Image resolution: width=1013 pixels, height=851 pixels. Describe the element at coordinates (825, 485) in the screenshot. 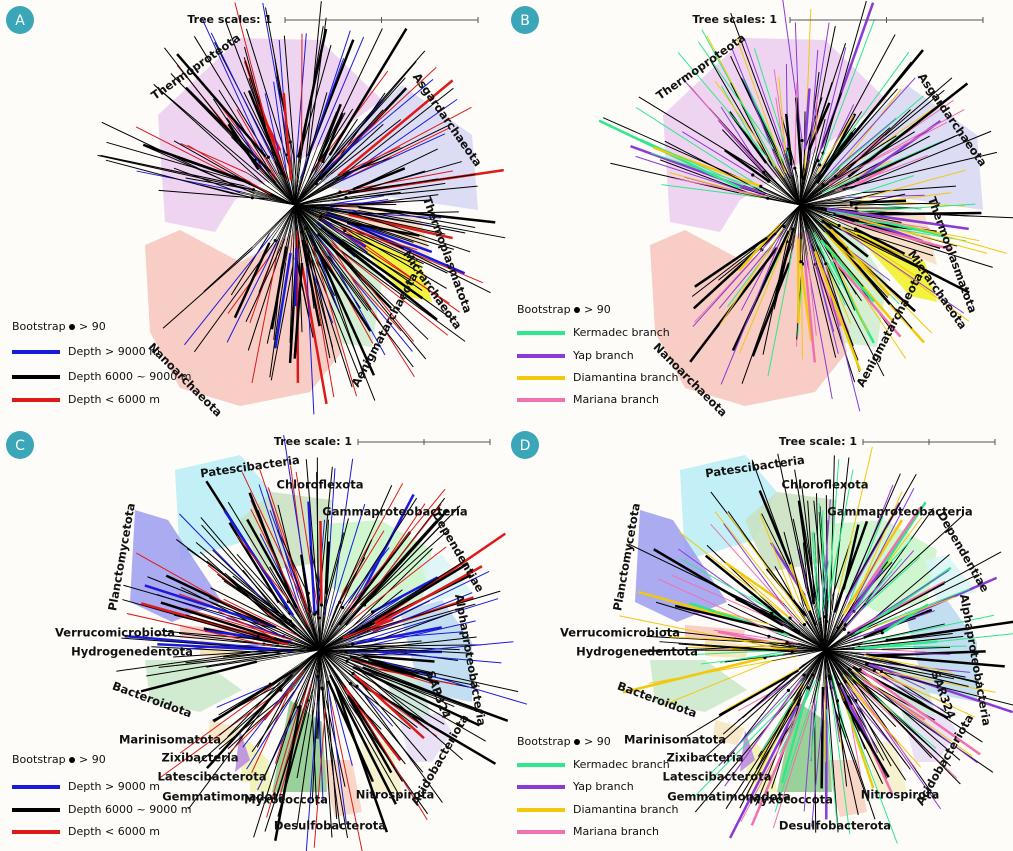

I see `clade-label: Chloroflexota` at that location.